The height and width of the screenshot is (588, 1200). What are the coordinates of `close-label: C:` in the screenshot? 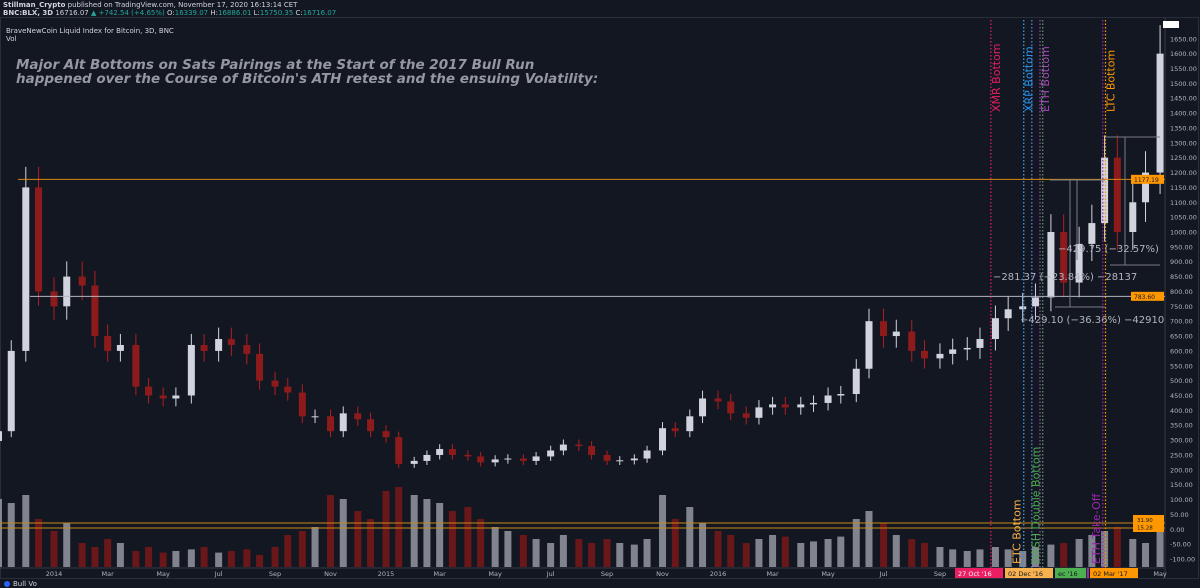 It's located at (299, 13).